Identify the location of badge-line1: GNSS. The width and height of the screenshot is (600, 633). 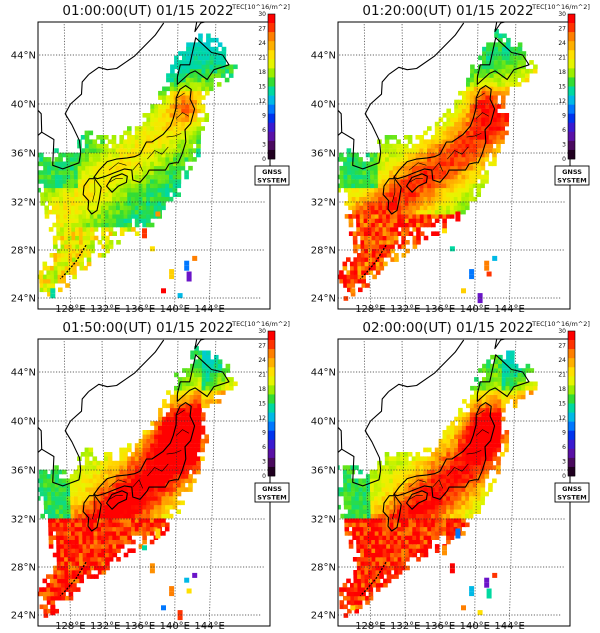
(572, 489).